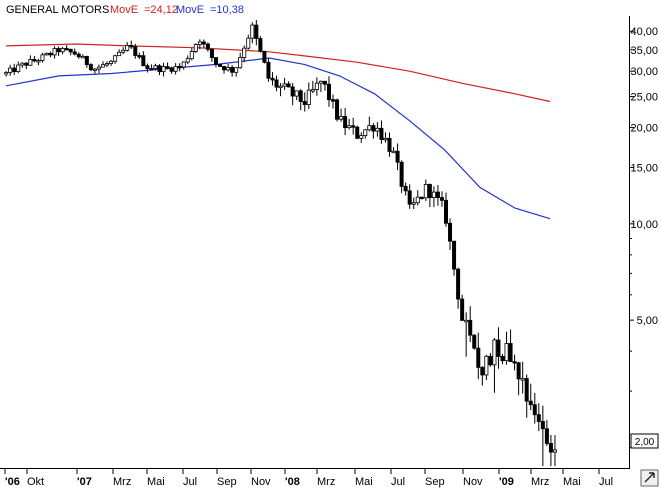 Image resolution: width=661 pixels, height=488 pixels. I want to click on x-tick-label: Jul, so click(606, 482).